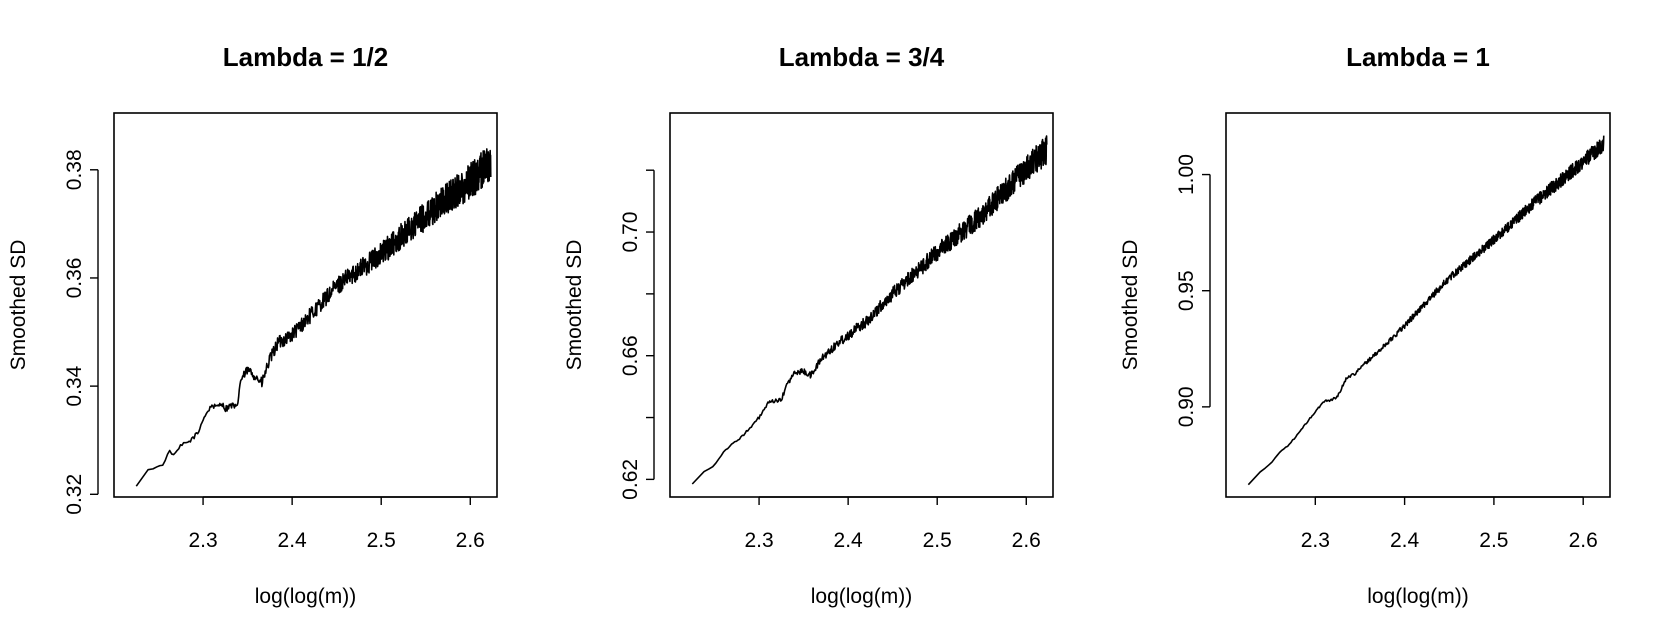  I want to click on chart-title: Lambda = 3/4, so click(862, 57).